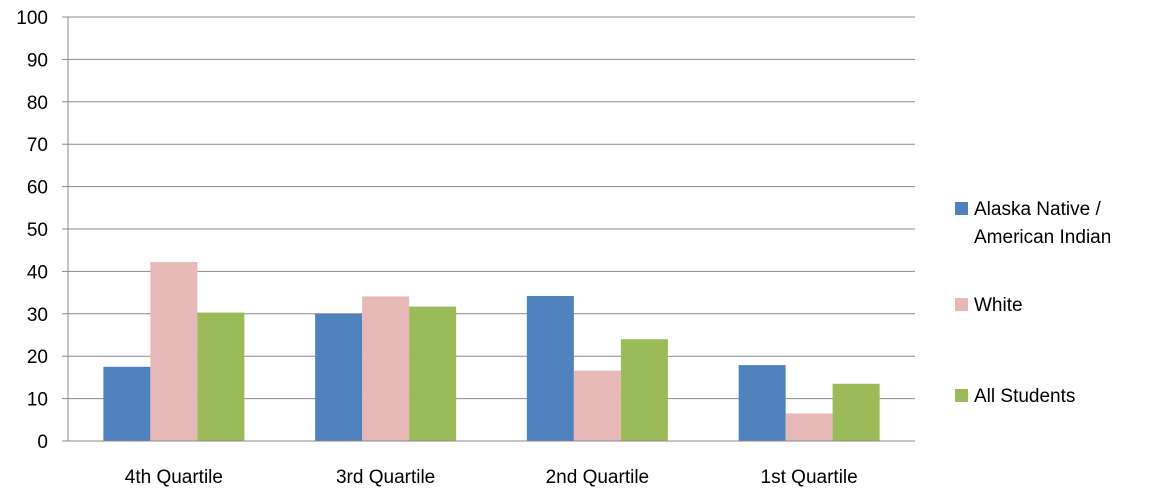  What do you see at coordinates (221, 376) in the screenshot?
I see `bar-4th-quartile-all-students` at bounding box center [221, 376].